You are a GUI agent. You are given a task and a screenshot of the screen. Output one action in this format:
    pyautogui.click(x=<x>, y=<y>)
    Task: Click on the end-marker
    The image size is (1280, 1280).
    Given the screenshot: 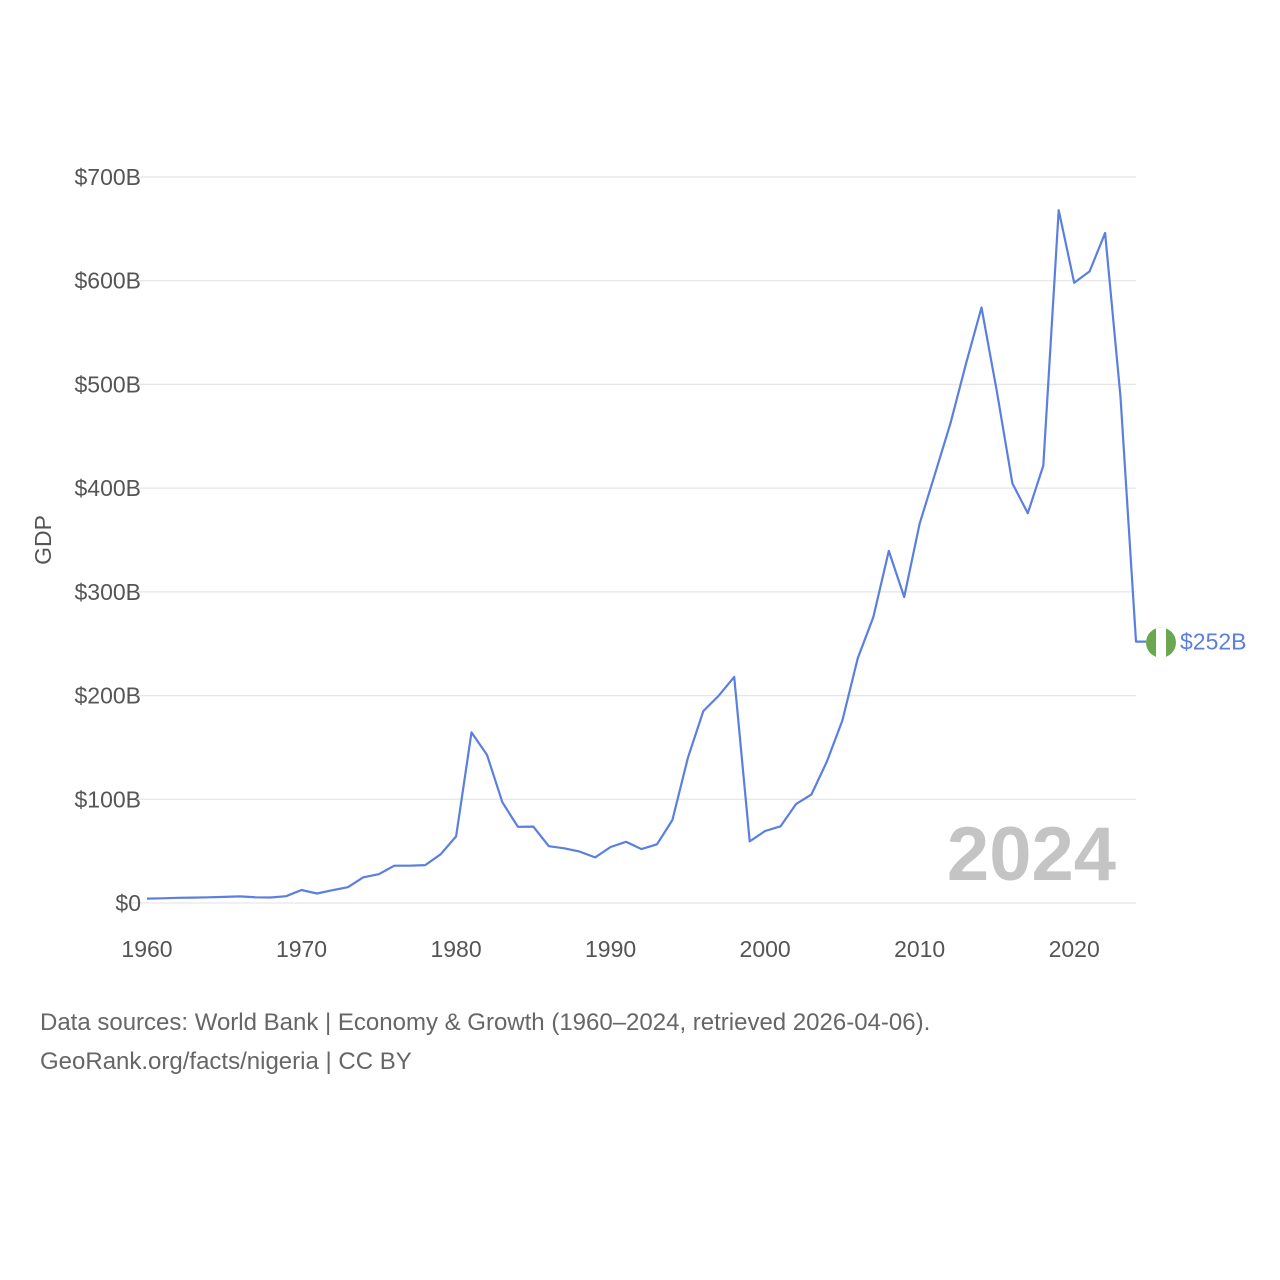 What is the action you would take?
    pyautogui.click(x=1161, y=642)
    